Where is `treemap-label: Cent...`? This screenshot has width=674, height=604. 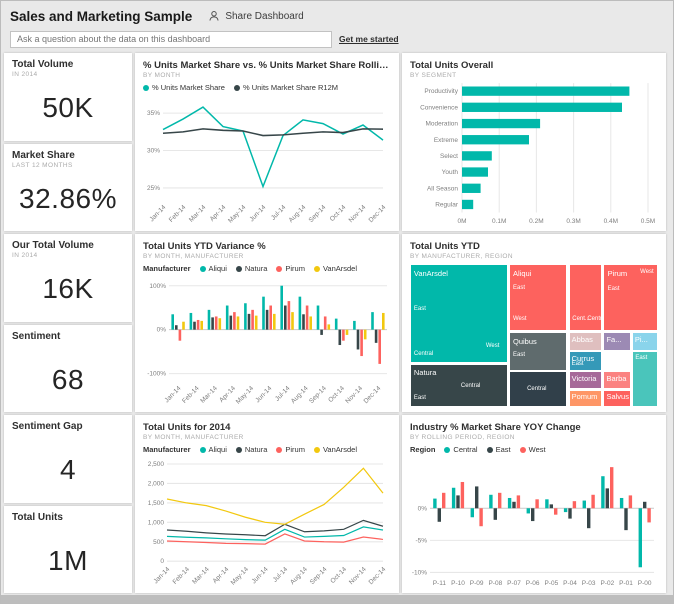
treemap-label: Cent... is located at coordinates (581, 318).